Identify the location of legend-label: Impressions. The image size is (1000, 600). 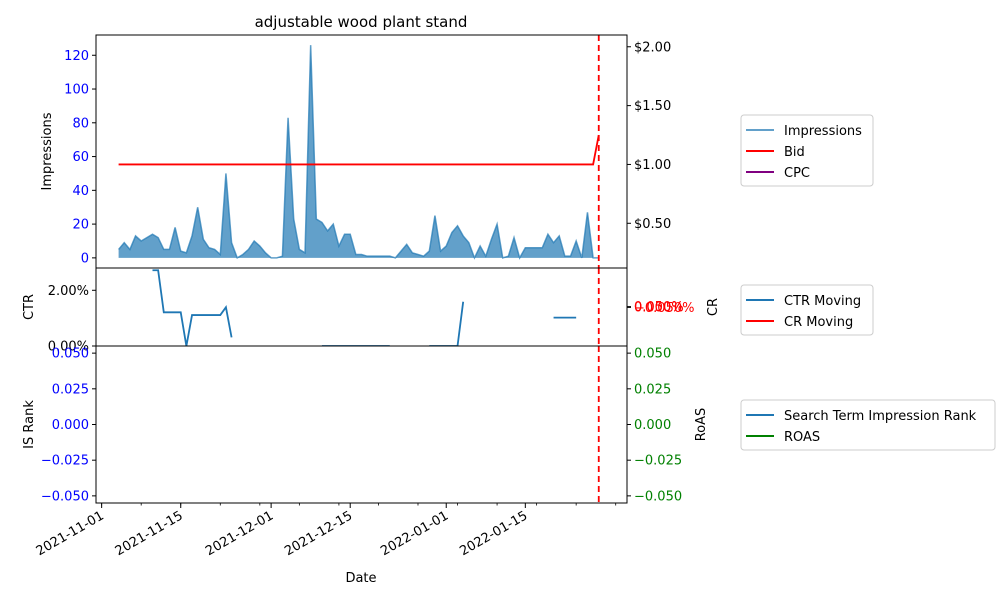
(823, 131).